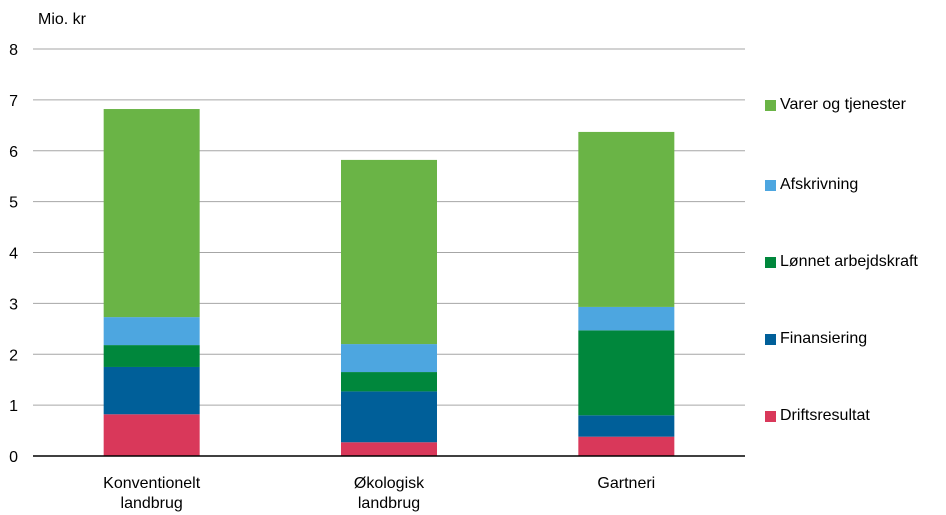  Describe the element at coordinates (849, 261) in the screenshot. I see `legend-label: Lønnet arbejdskraft` at that location.